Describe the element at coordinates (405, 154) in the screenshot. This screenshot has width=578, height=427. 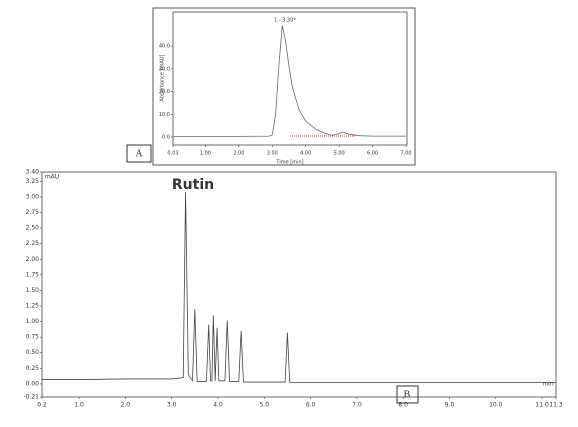
I see `x-tick-label: 7.00` at that location.